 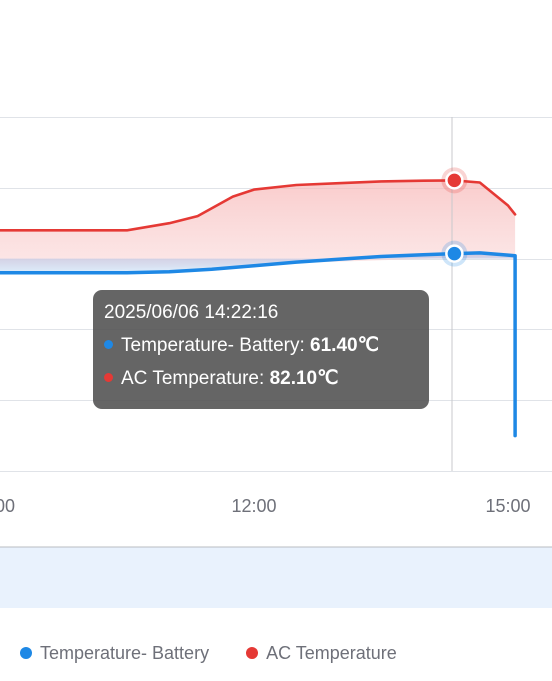 I want to click on legend-ac-label: AC Temperature, so click(x=331, y=652).